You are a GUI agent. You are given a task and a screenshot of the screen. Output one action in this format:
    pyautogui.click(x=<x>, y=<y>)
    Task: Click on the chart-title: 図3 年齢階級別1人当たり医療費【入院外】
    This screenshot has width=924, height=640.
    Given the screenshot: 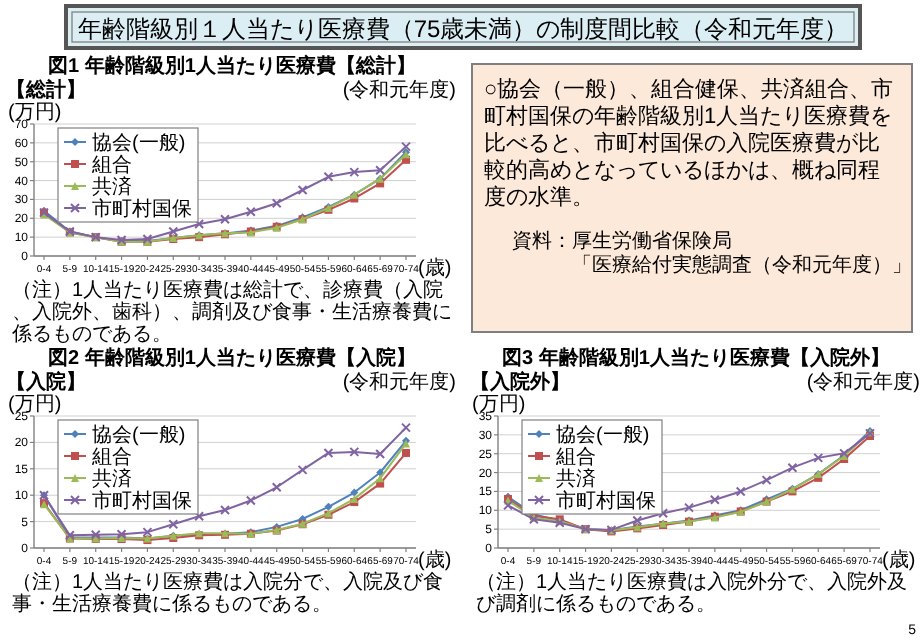 What is the action you would take?
    pyautogui.click(x=696, y=358)
    